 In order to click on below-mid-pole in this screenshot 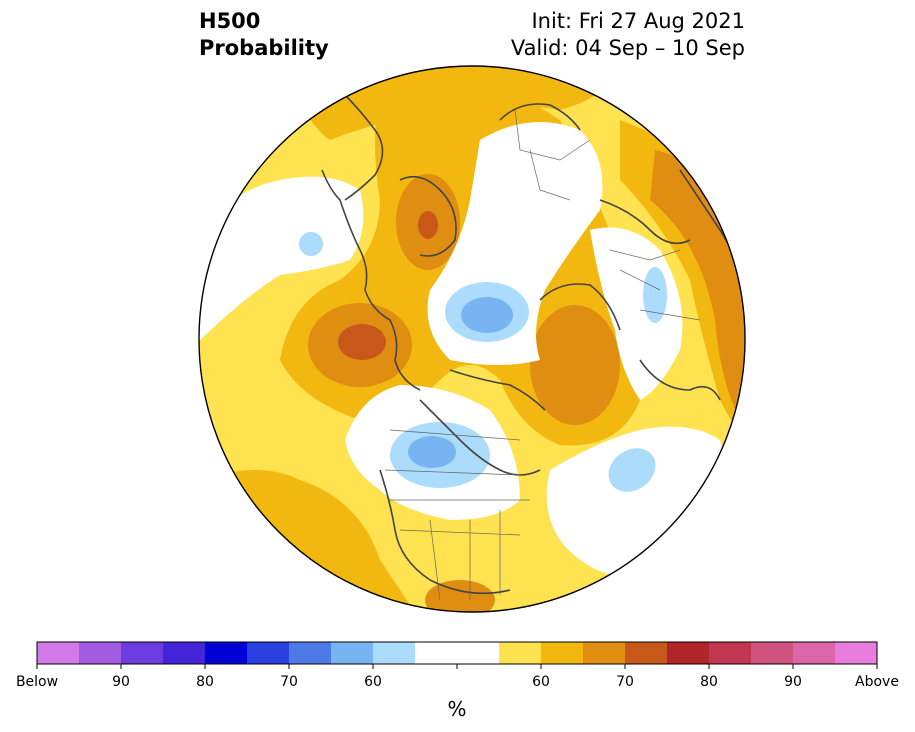, I will do `click(487, 315)`.